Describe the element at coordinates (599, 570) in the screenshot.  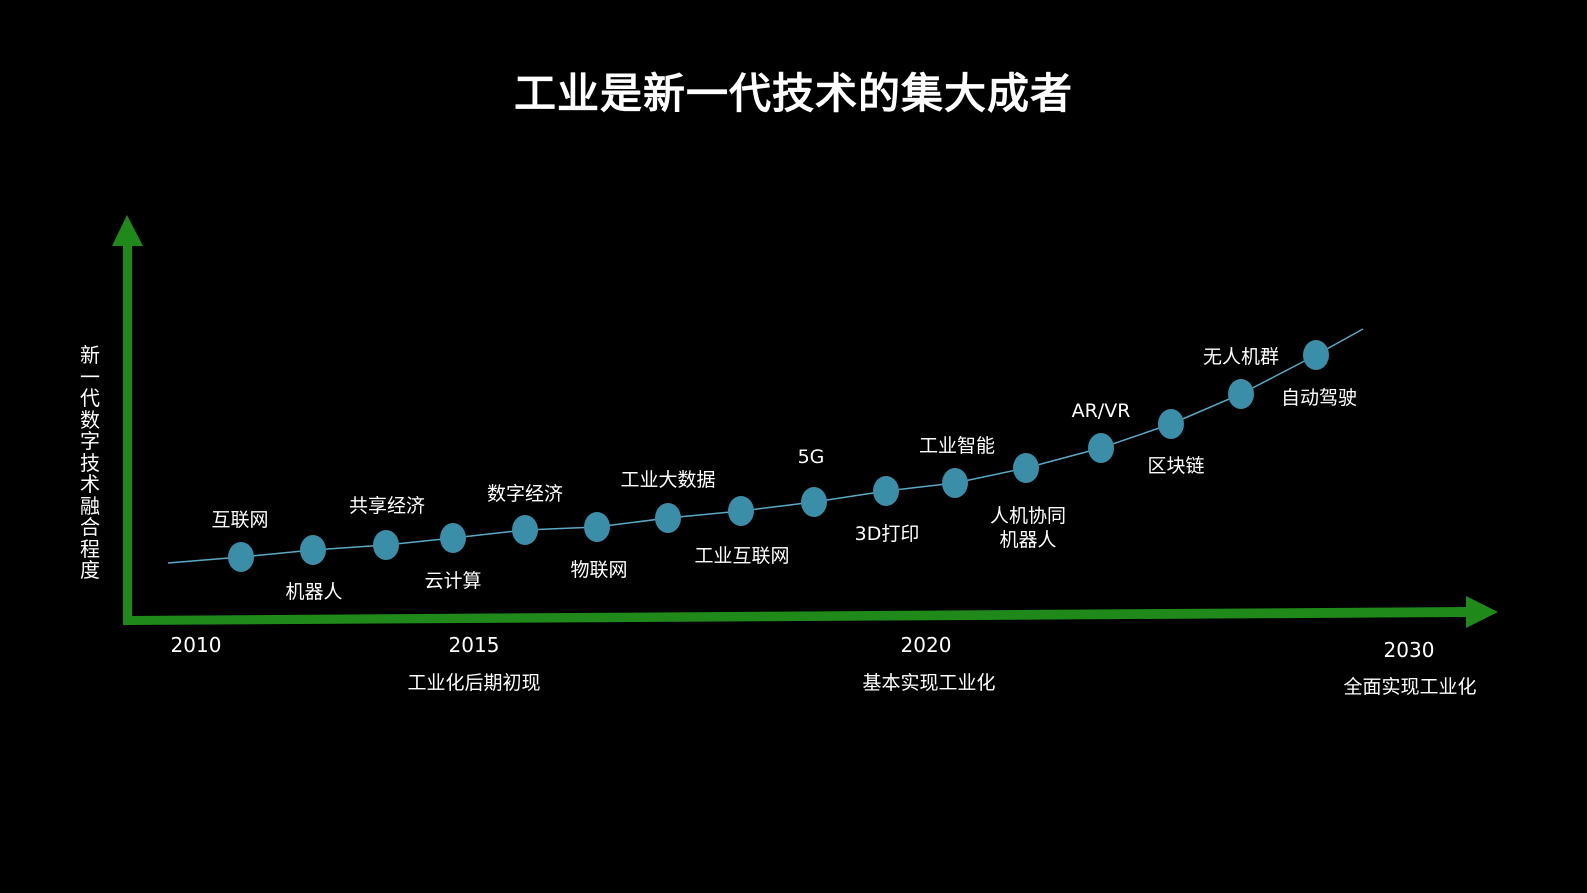
I see `label-iot: 物联网` at that location.